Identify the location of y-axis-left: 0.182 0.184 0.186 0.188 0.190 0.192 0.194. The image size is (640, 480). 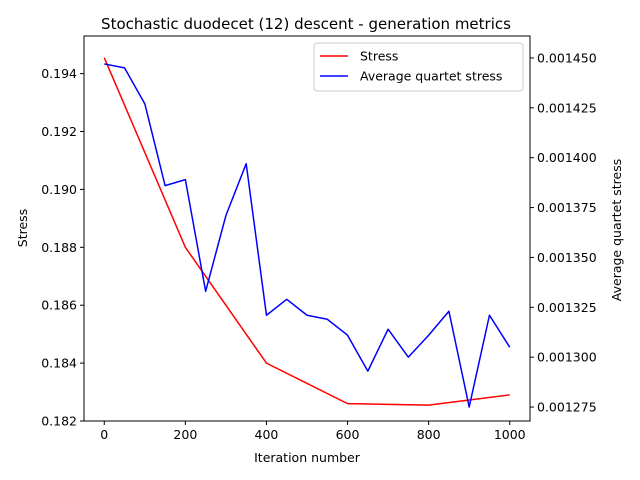
(62, 247).